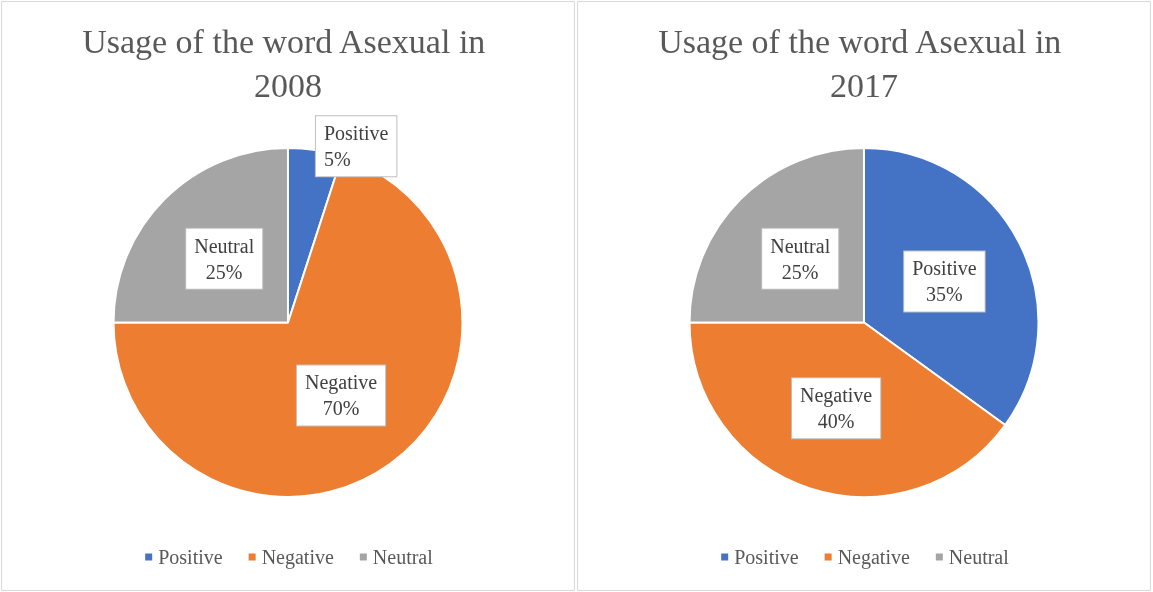 This screenshot has width=1153, height=592. Describe the element at coordinates (337, 159) in the screenshot. I see `data-label: 5%` at that location.